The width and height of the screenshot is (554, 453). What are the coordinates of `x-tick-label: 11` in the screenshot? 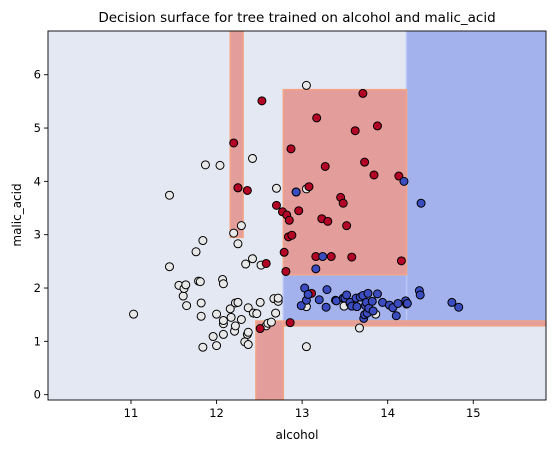 It's located at (131, 413).